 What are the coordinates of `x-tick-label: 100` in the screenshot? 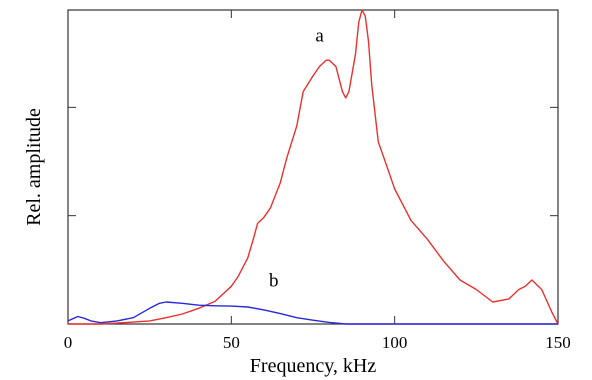 It's located at (395, 342).